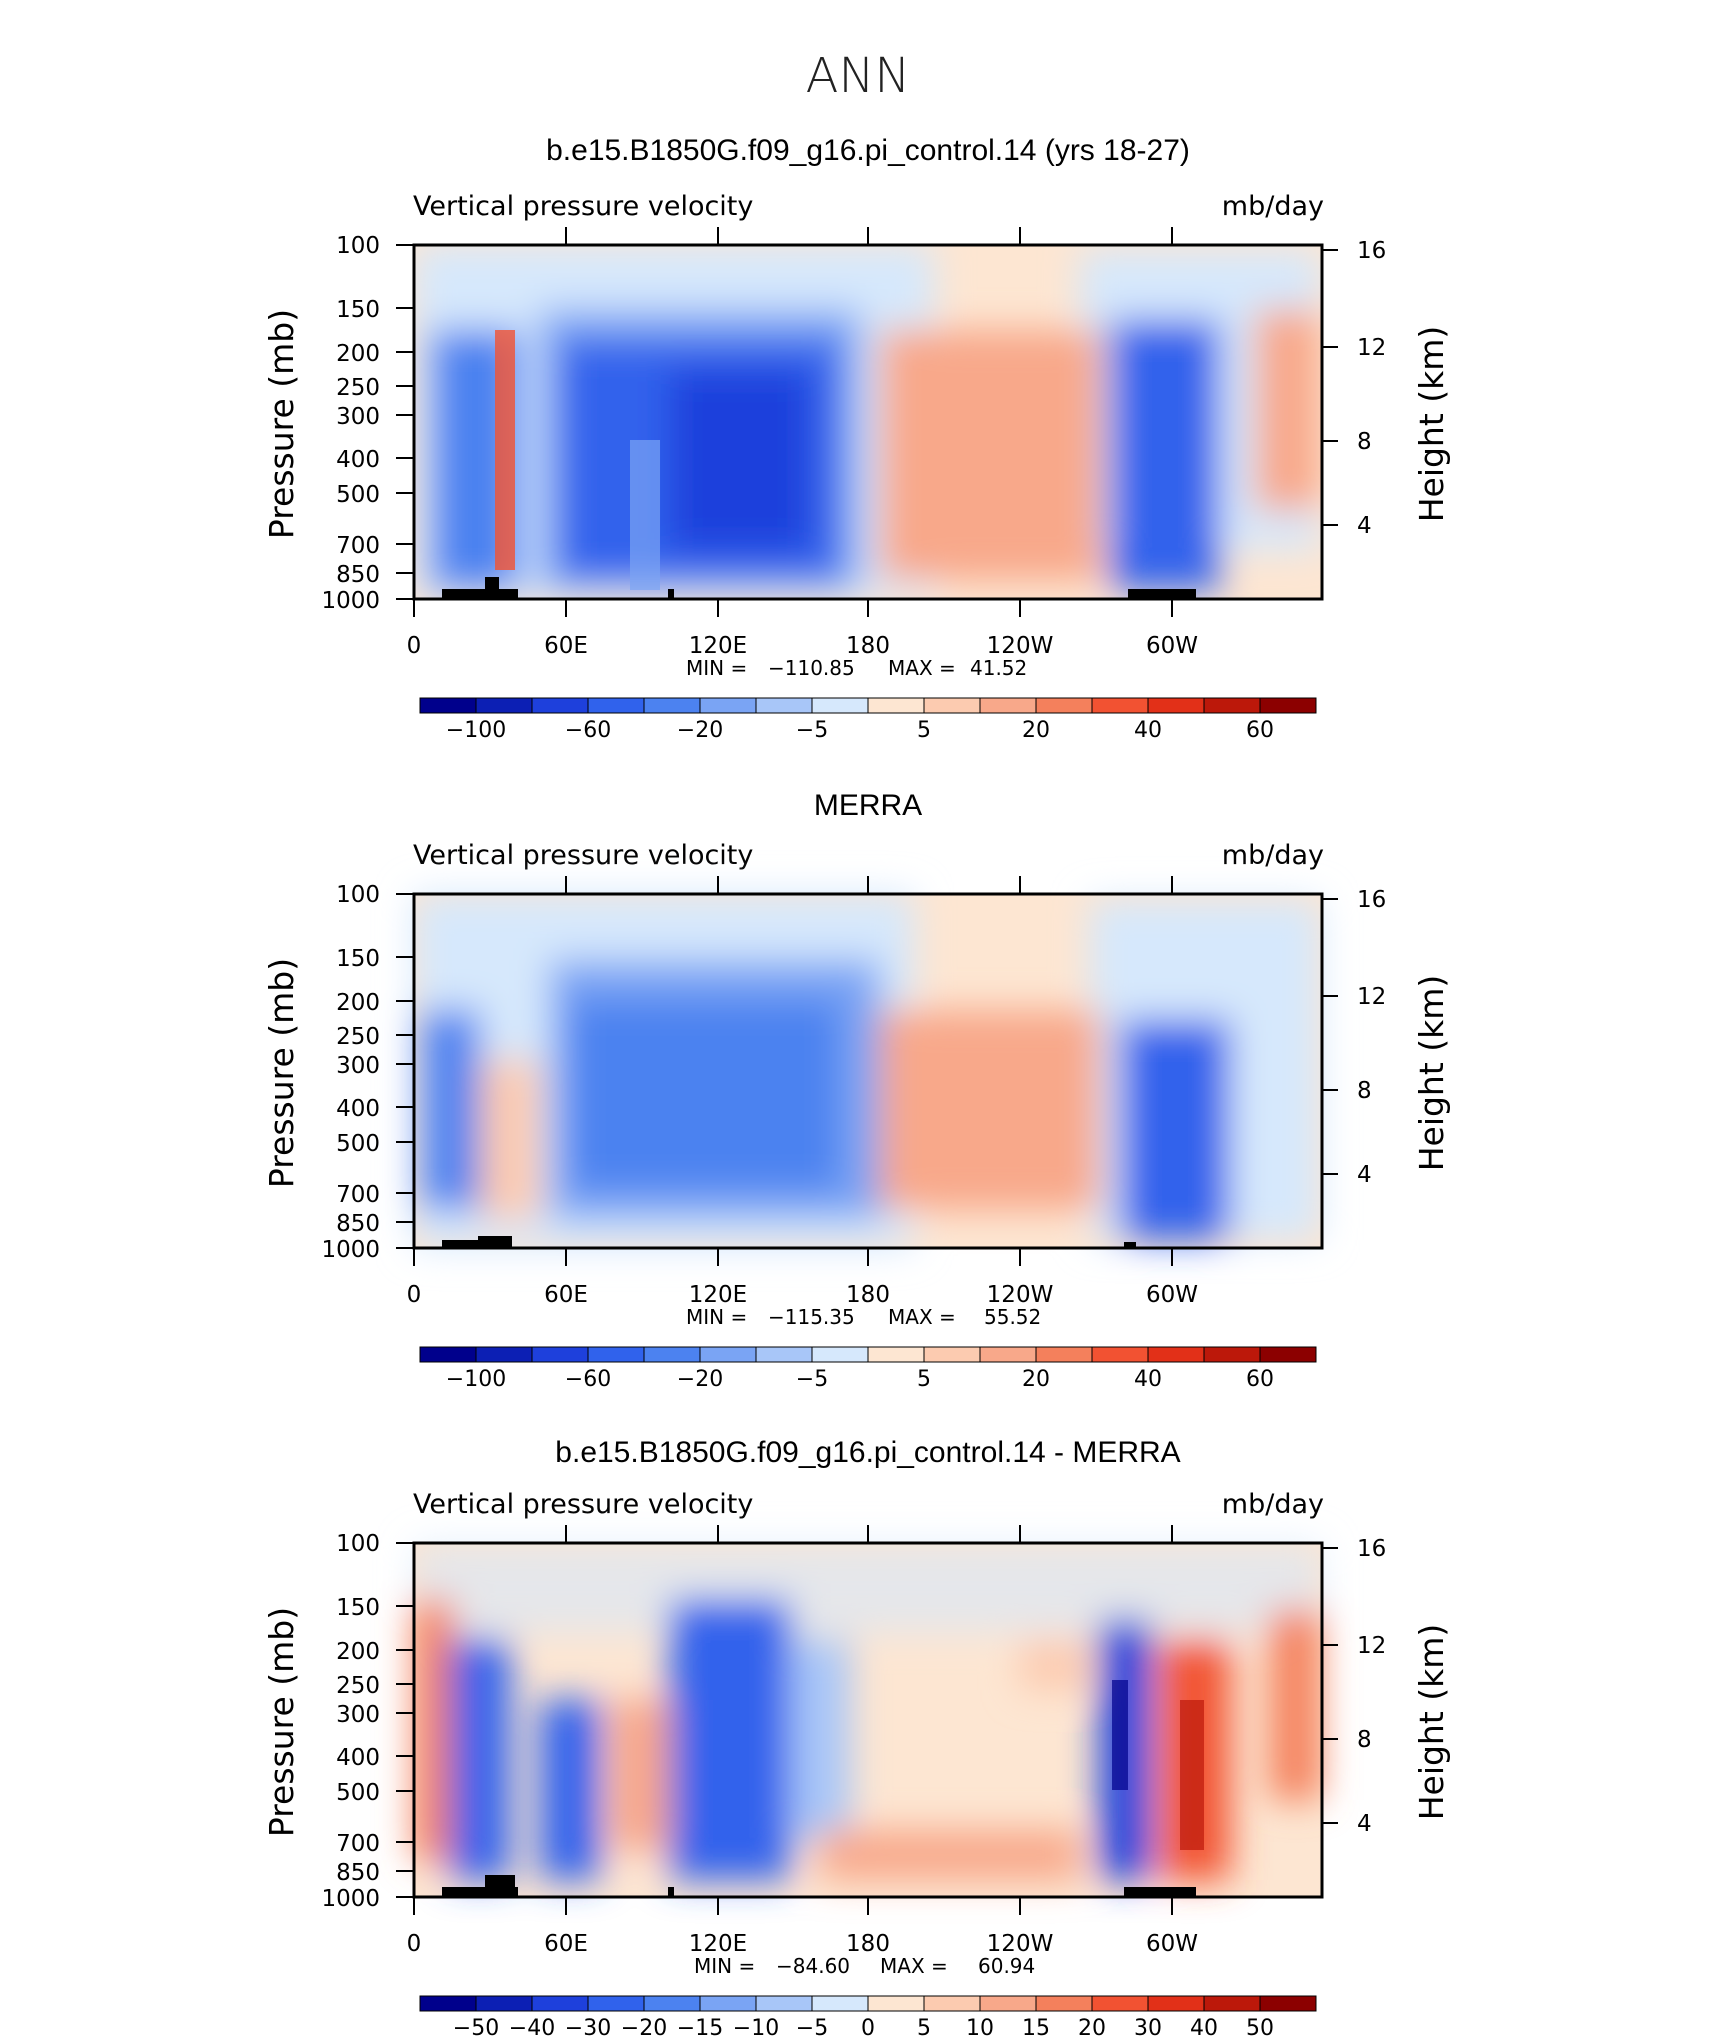 The image size is (1710, 2038). What do you see at coordinates (358, 575) in the screenshot?
I see `y-tick-label: 850` at bounding box center [358, 575].